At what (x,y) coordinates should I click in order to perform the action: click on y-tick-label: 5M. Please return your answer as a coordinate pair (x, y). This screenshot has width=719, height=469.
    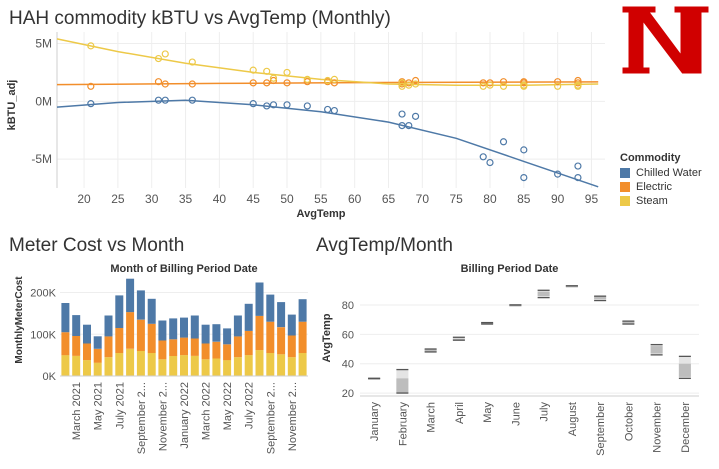
    Looking at the image, I should click on (43, 44).